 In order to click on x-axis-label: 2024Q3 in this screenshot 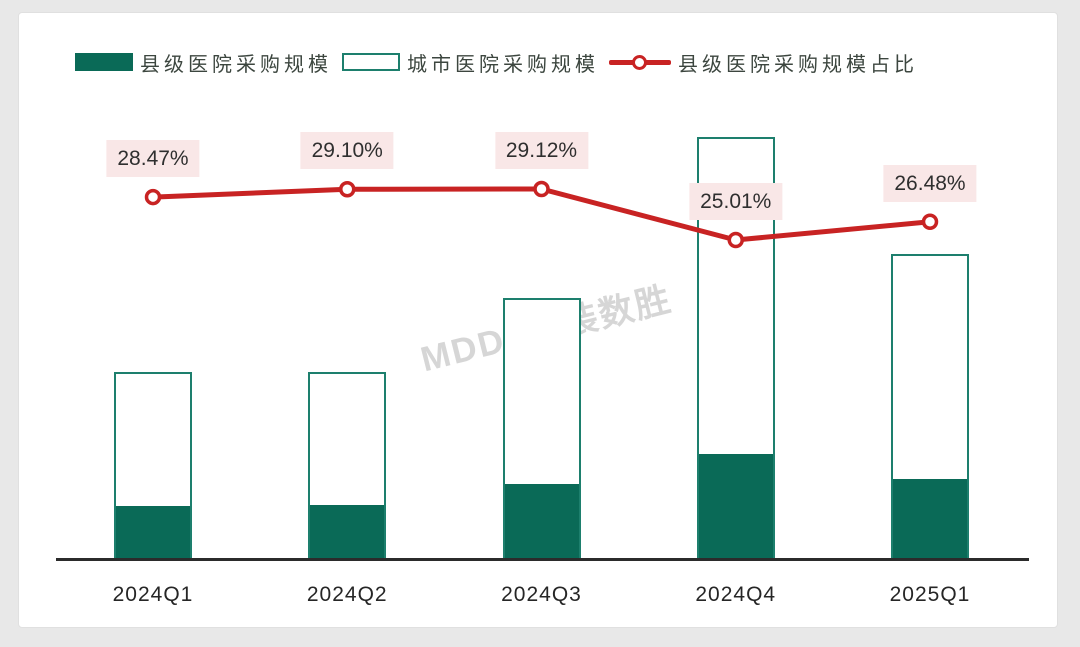, I will do `click(541, 594)`.